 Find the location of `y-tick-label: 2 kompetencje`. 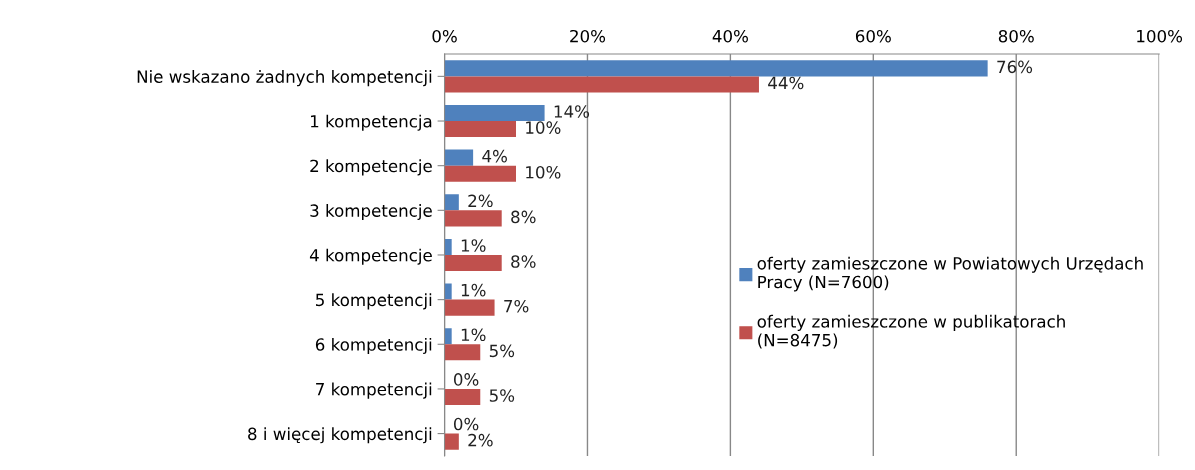

y-tick-label: 2 kompetencje is located at coordinates (371, 167).